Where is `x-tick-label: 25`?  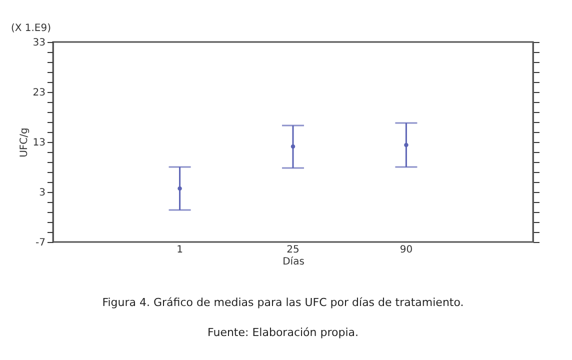 x-tick-label: 25 is located at coordinates (293, 250).